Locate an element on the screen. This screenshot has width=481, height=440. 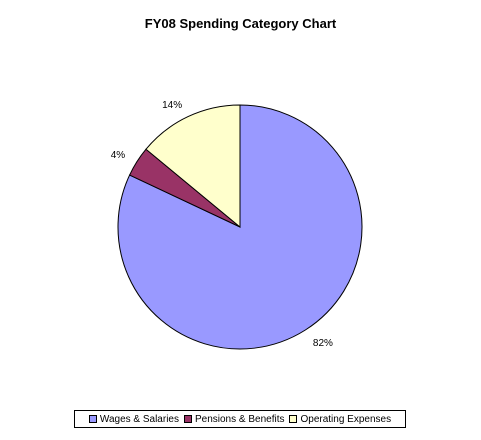
legend-item-operating: Operating Expenses is located at coordinates (340, 419).